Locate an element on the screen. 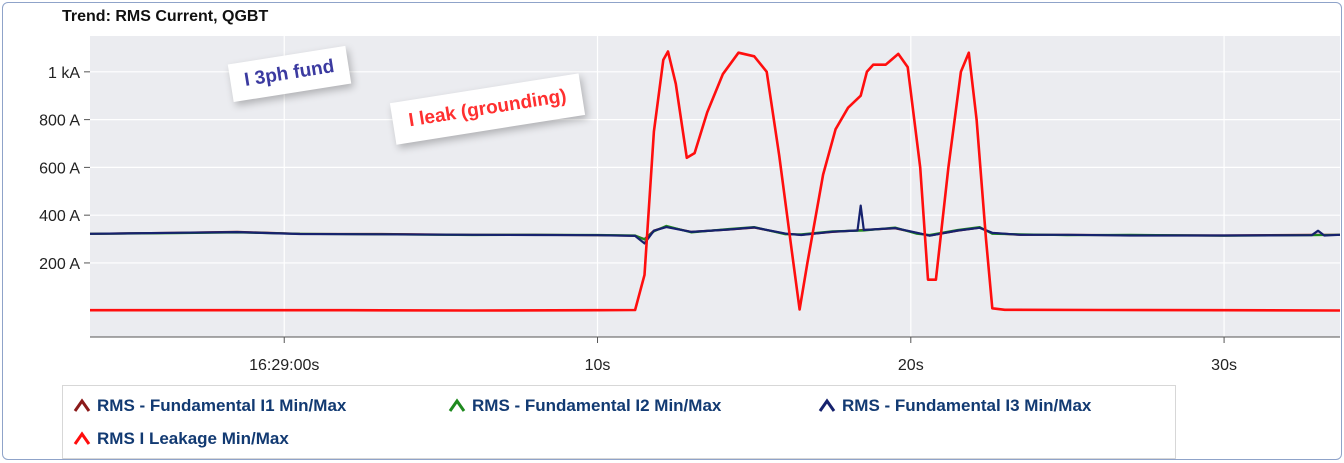 The width and height of the screenshot is (1344, 463). y-tick-label-3: 800 A is located at coordinates (59, 121).